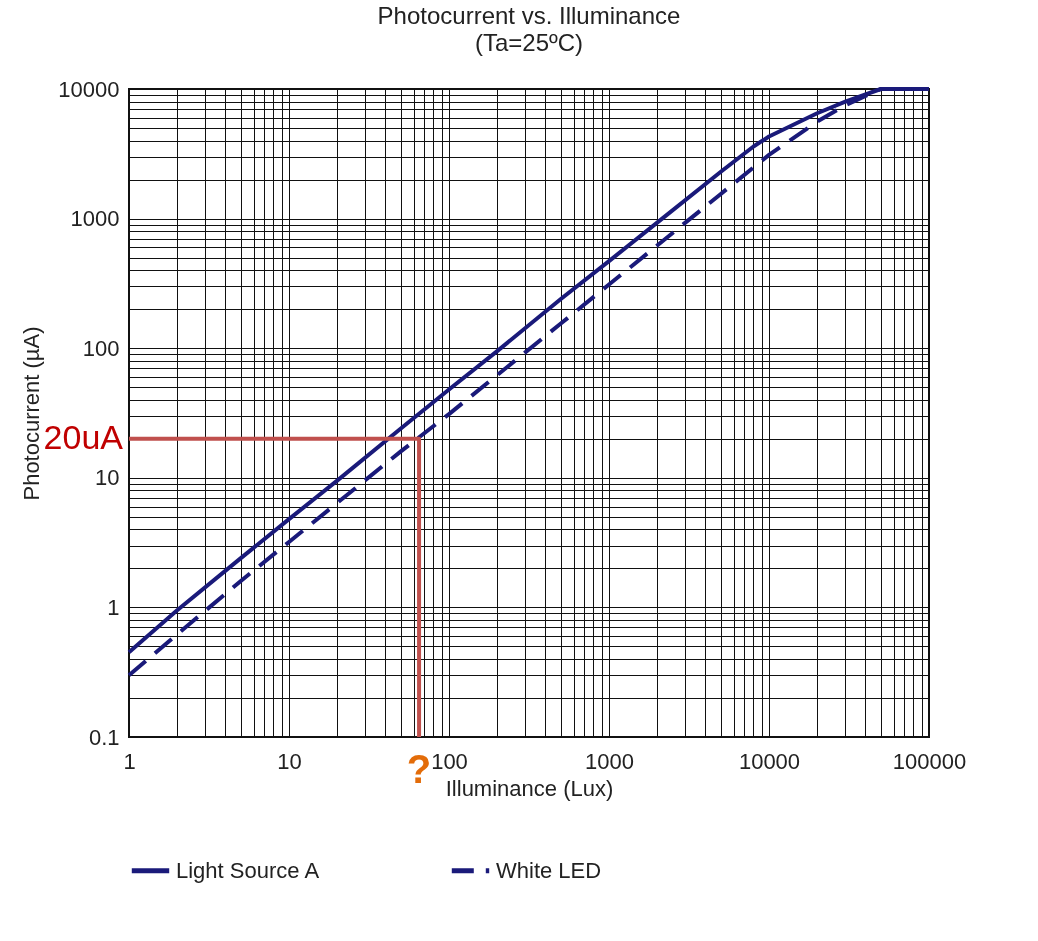 Image resolution: width=1038 pixels, height=941 pixels. I want to click on annotation: ?, so click(419, 769).